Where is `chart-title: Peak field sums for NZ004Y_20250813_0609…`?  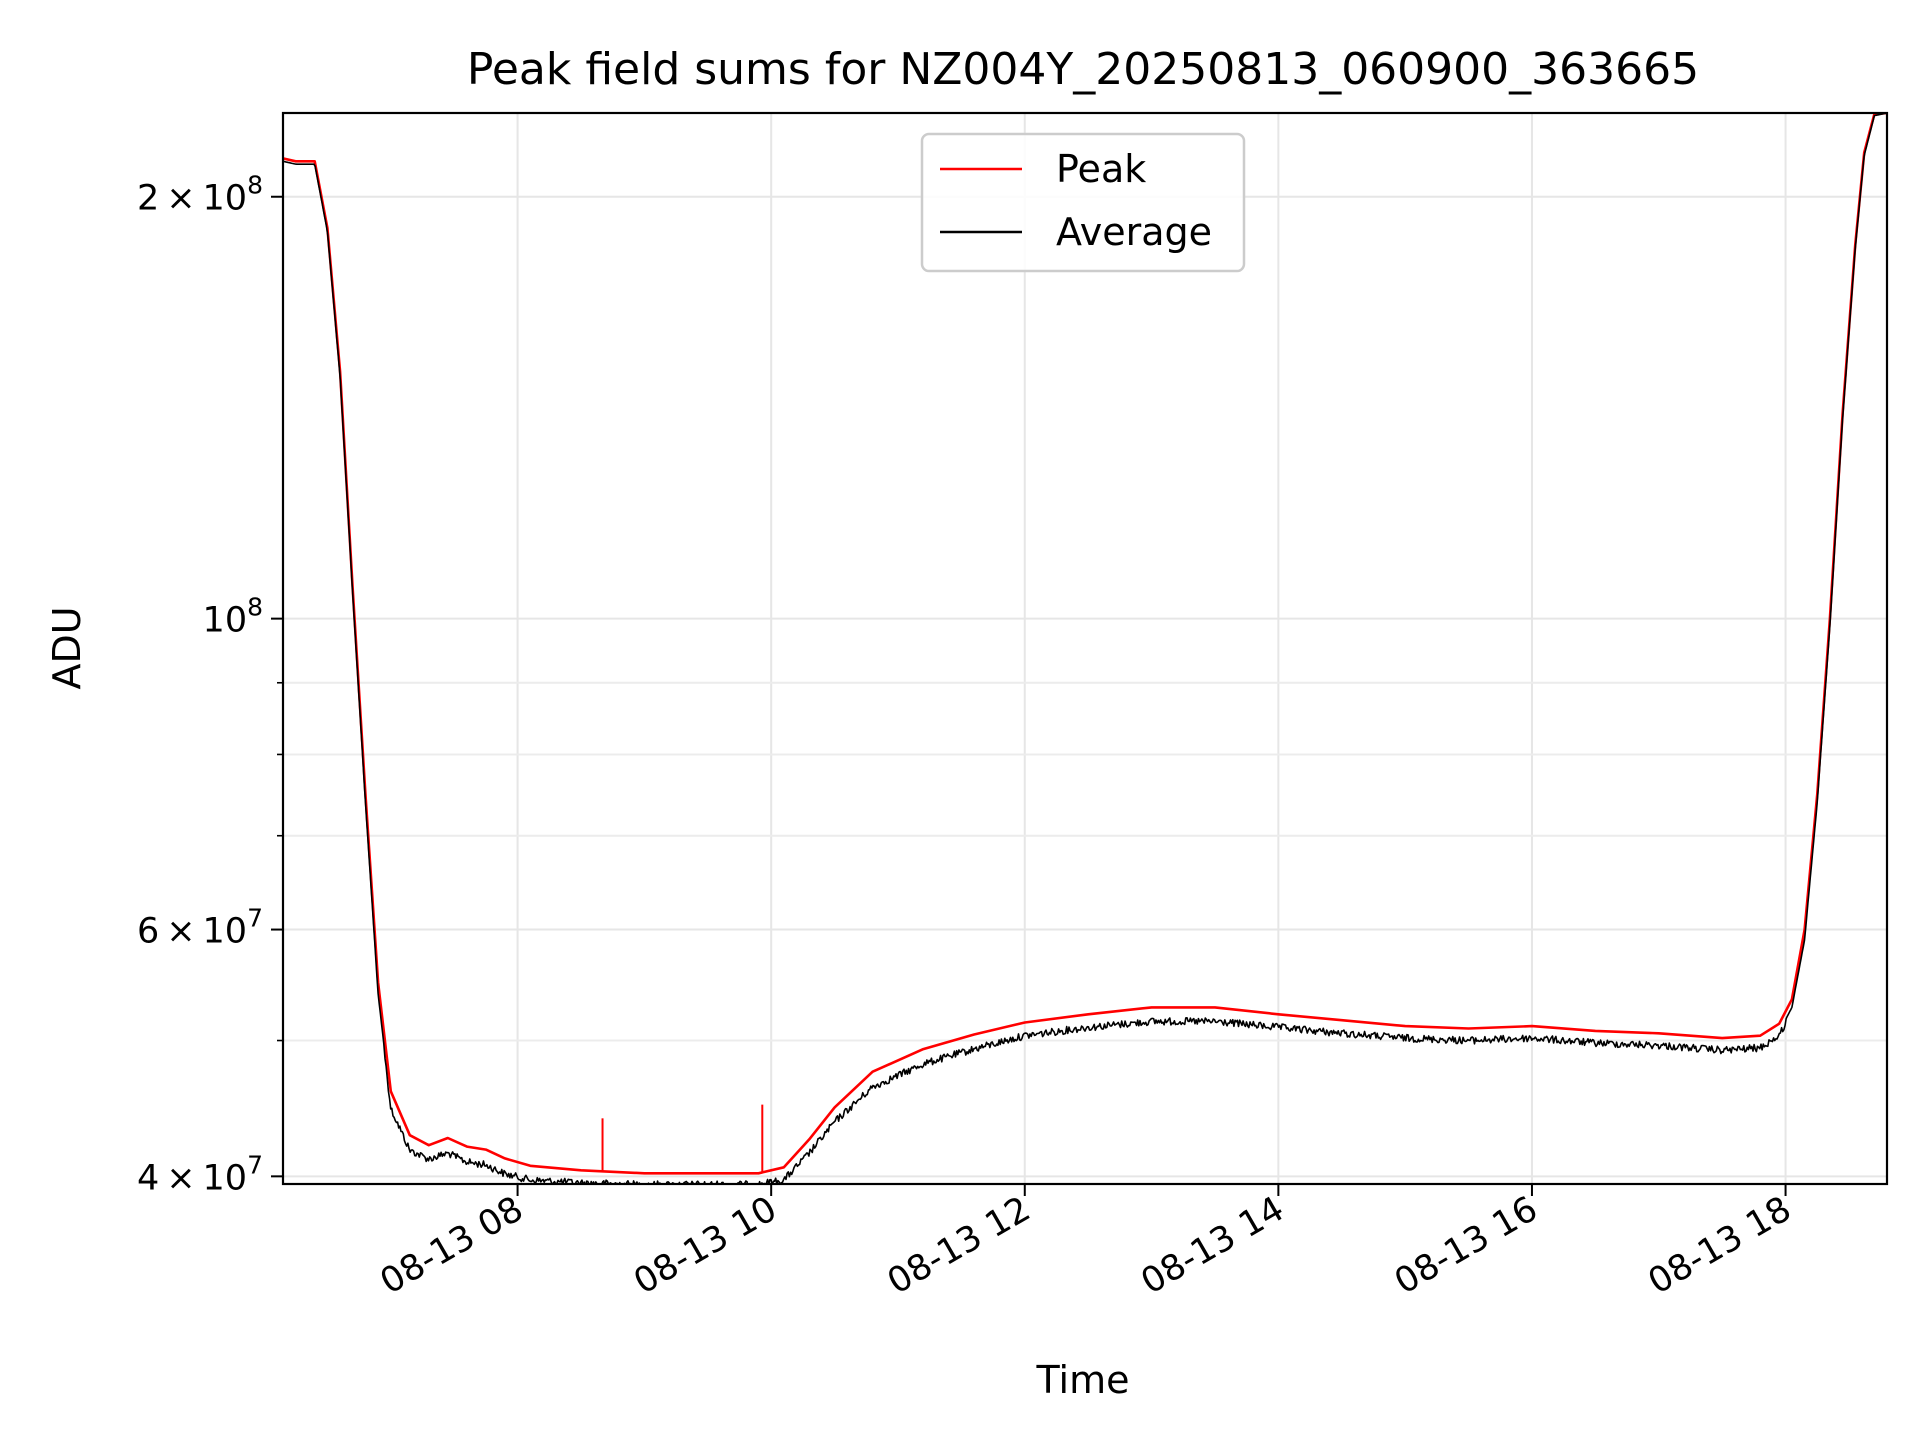 chart-title: Peak field sums for NZ004Y_20250813_0609… is located at coordinates (1083, 69).